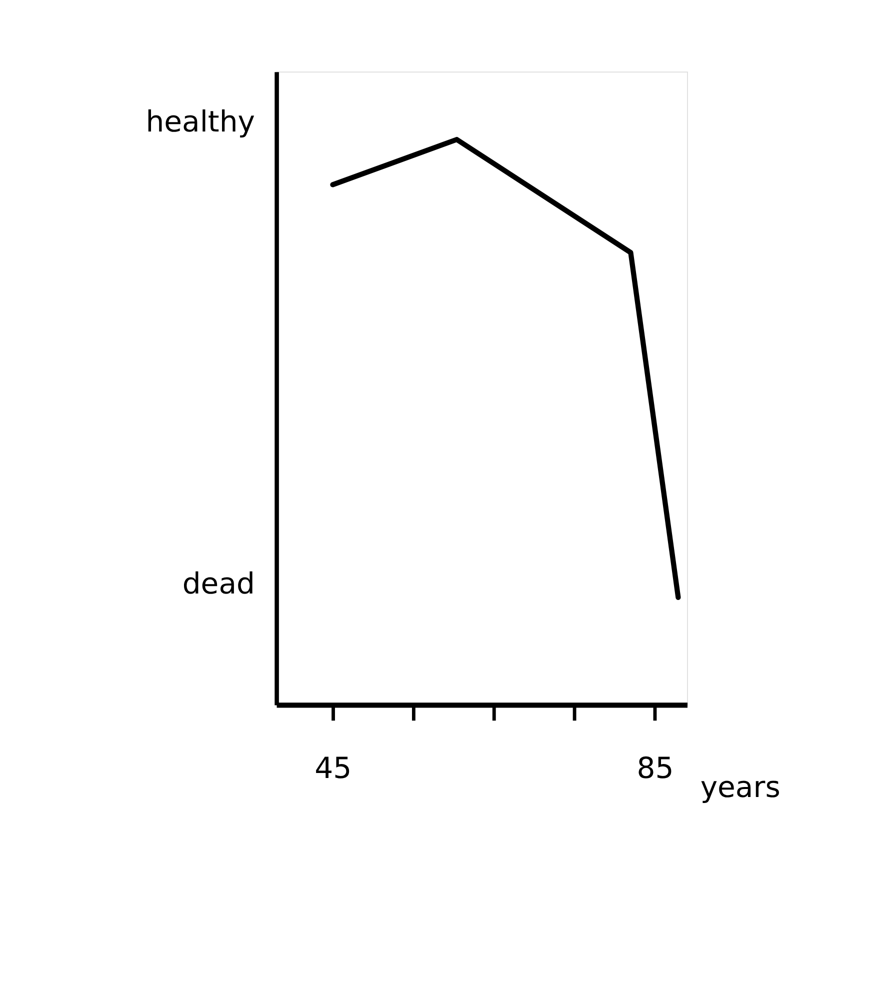  What do you see at coordinates (218, 583) in the screenshot?
I see `text: dead` at bounding box center [218, 583].